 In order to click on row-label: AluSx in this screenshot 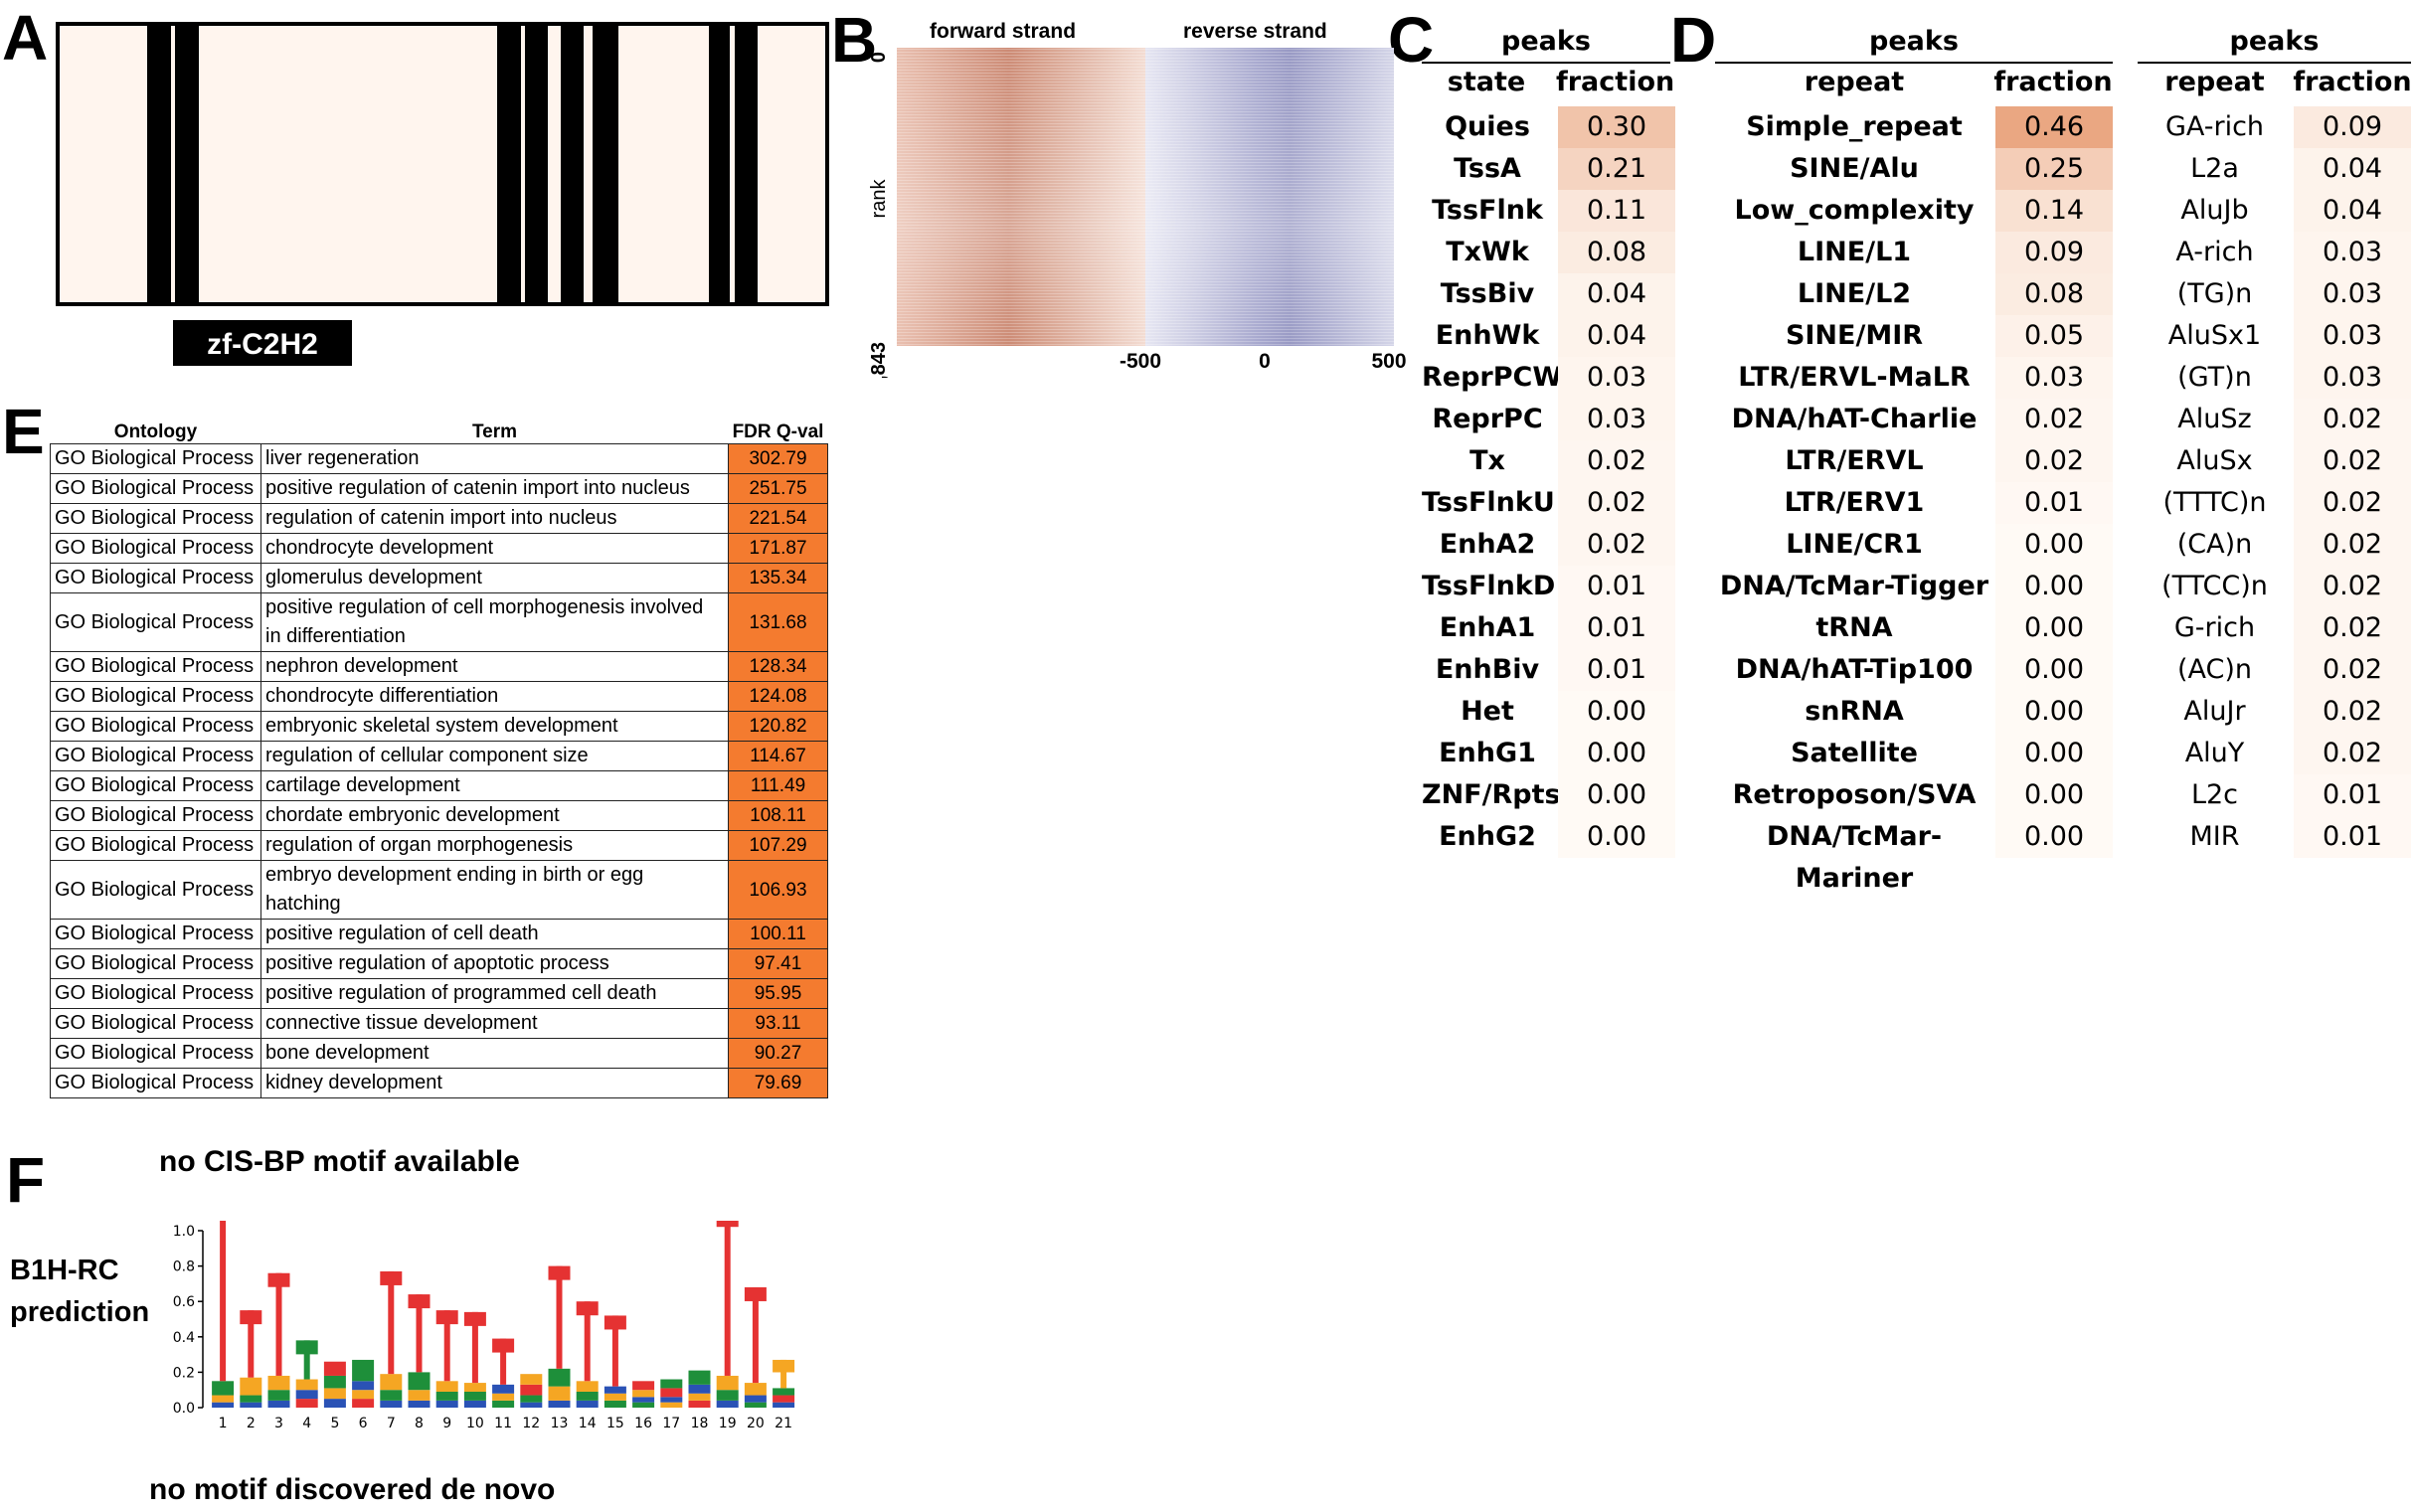, I will do `click(2214, 460)`.